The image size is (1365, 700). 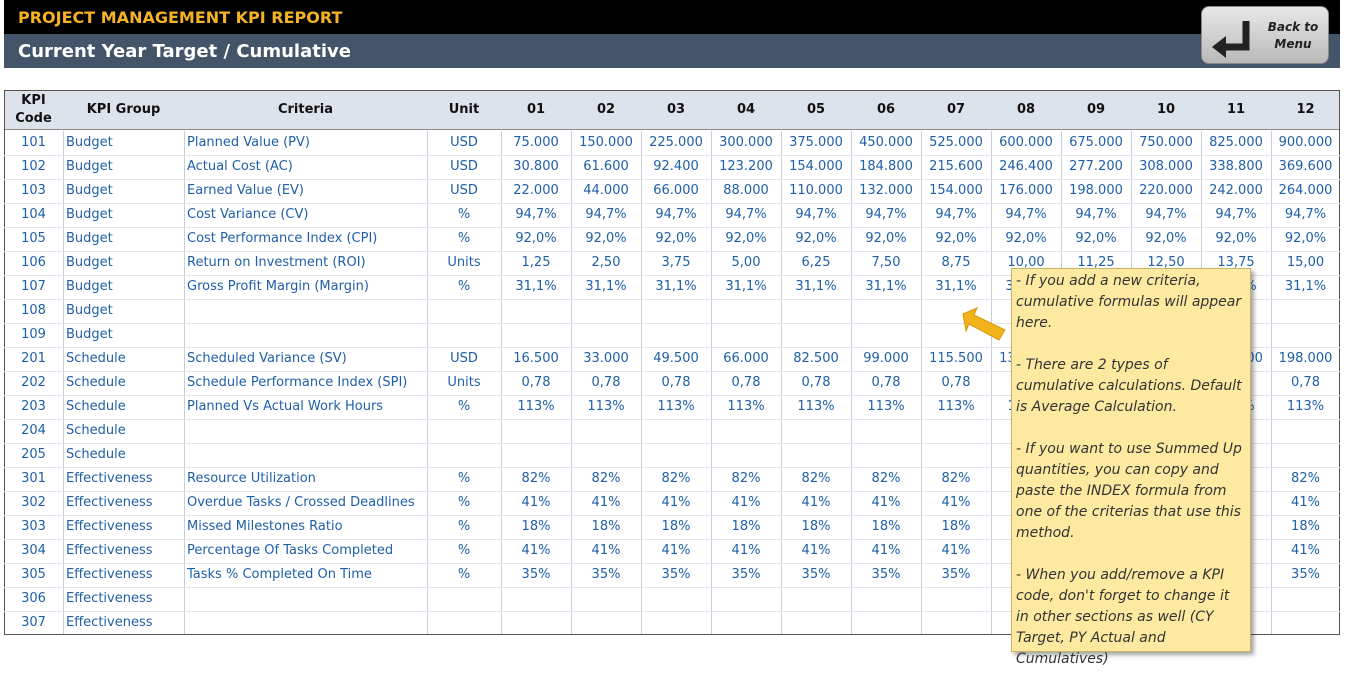 What do you see at coordinates (464, 109) in the screenshot?
I see `column-header: Unit` at bounding box center [464, 109].